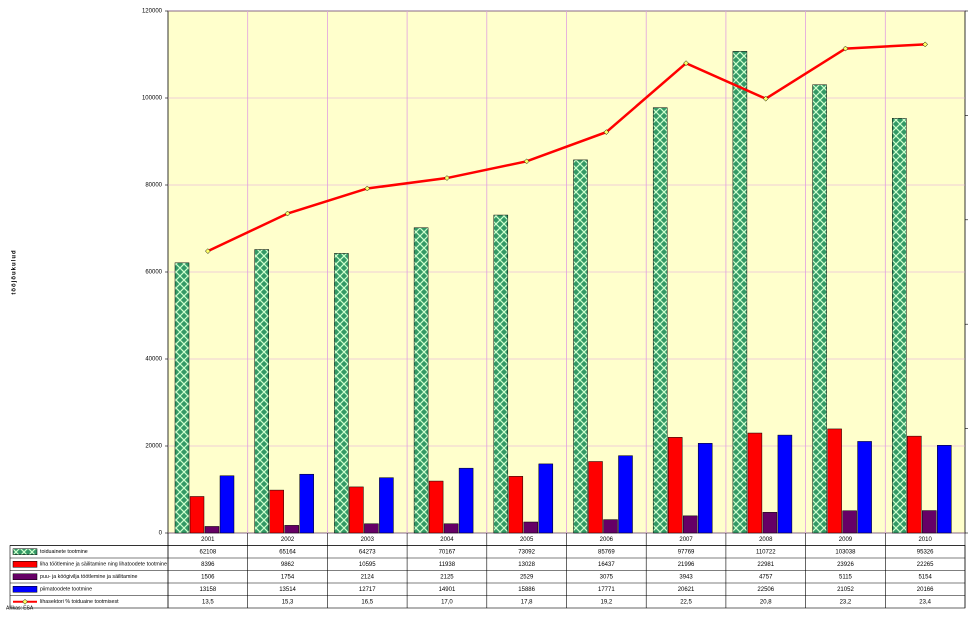  Describe the element at coordinates (925, 565) in the screenshot. I see `table-value: 22265` at that location.